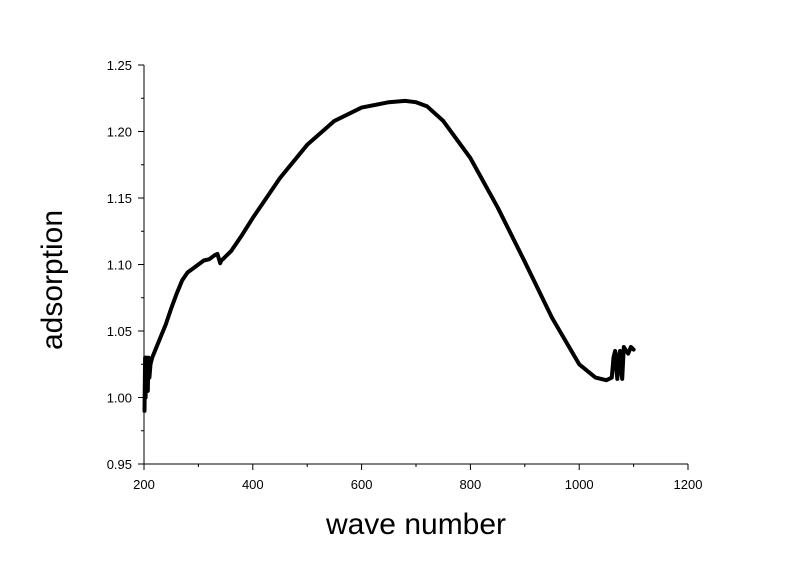 This screenshot has height=561, width=800. What do you see at coordinates (119, 398) in the screenshot?
I see `y-tick-label: 1.00` at bounding box center [119, 398].